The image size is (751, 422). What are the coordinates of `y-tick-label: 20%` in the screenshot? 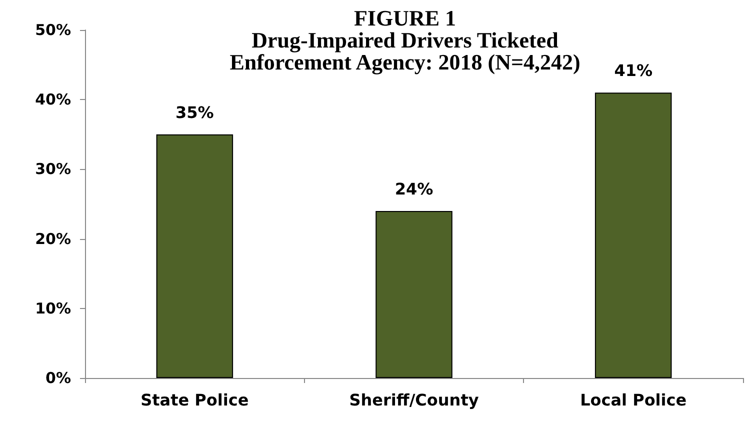 It's located at (53, 239).